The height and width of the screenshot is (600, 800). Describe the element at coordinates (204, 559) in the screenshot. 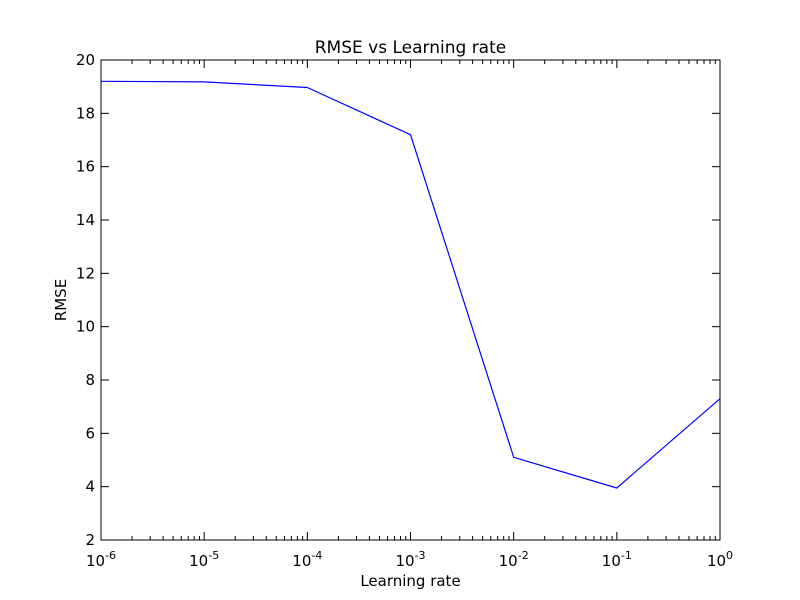

I see `x-tick-label: 10⁻⁵` at that location.